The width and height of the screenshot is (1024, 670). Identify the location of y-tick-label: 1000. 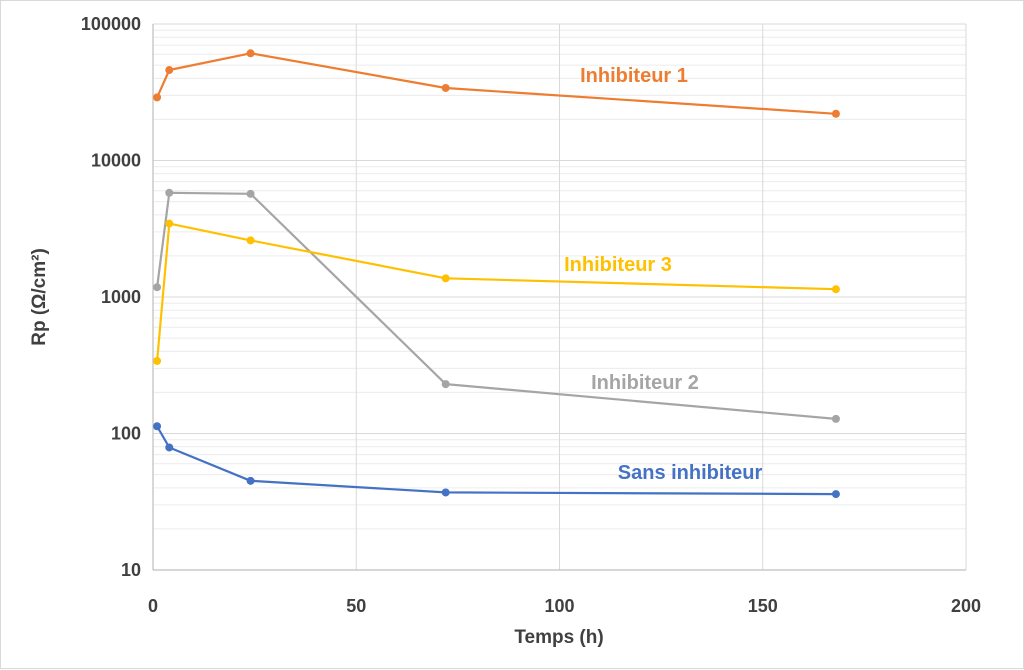
(121, 297).